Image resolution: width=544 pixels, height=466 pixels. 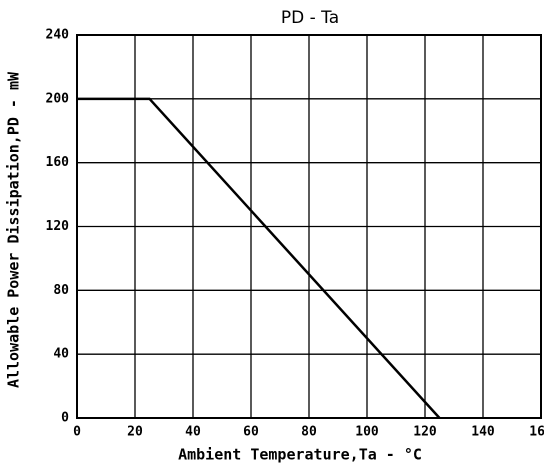 What do you see at coordinates (58, 226) in the screenshot?
I see `y-tick-label: 120` at bounding box center [58, 226].